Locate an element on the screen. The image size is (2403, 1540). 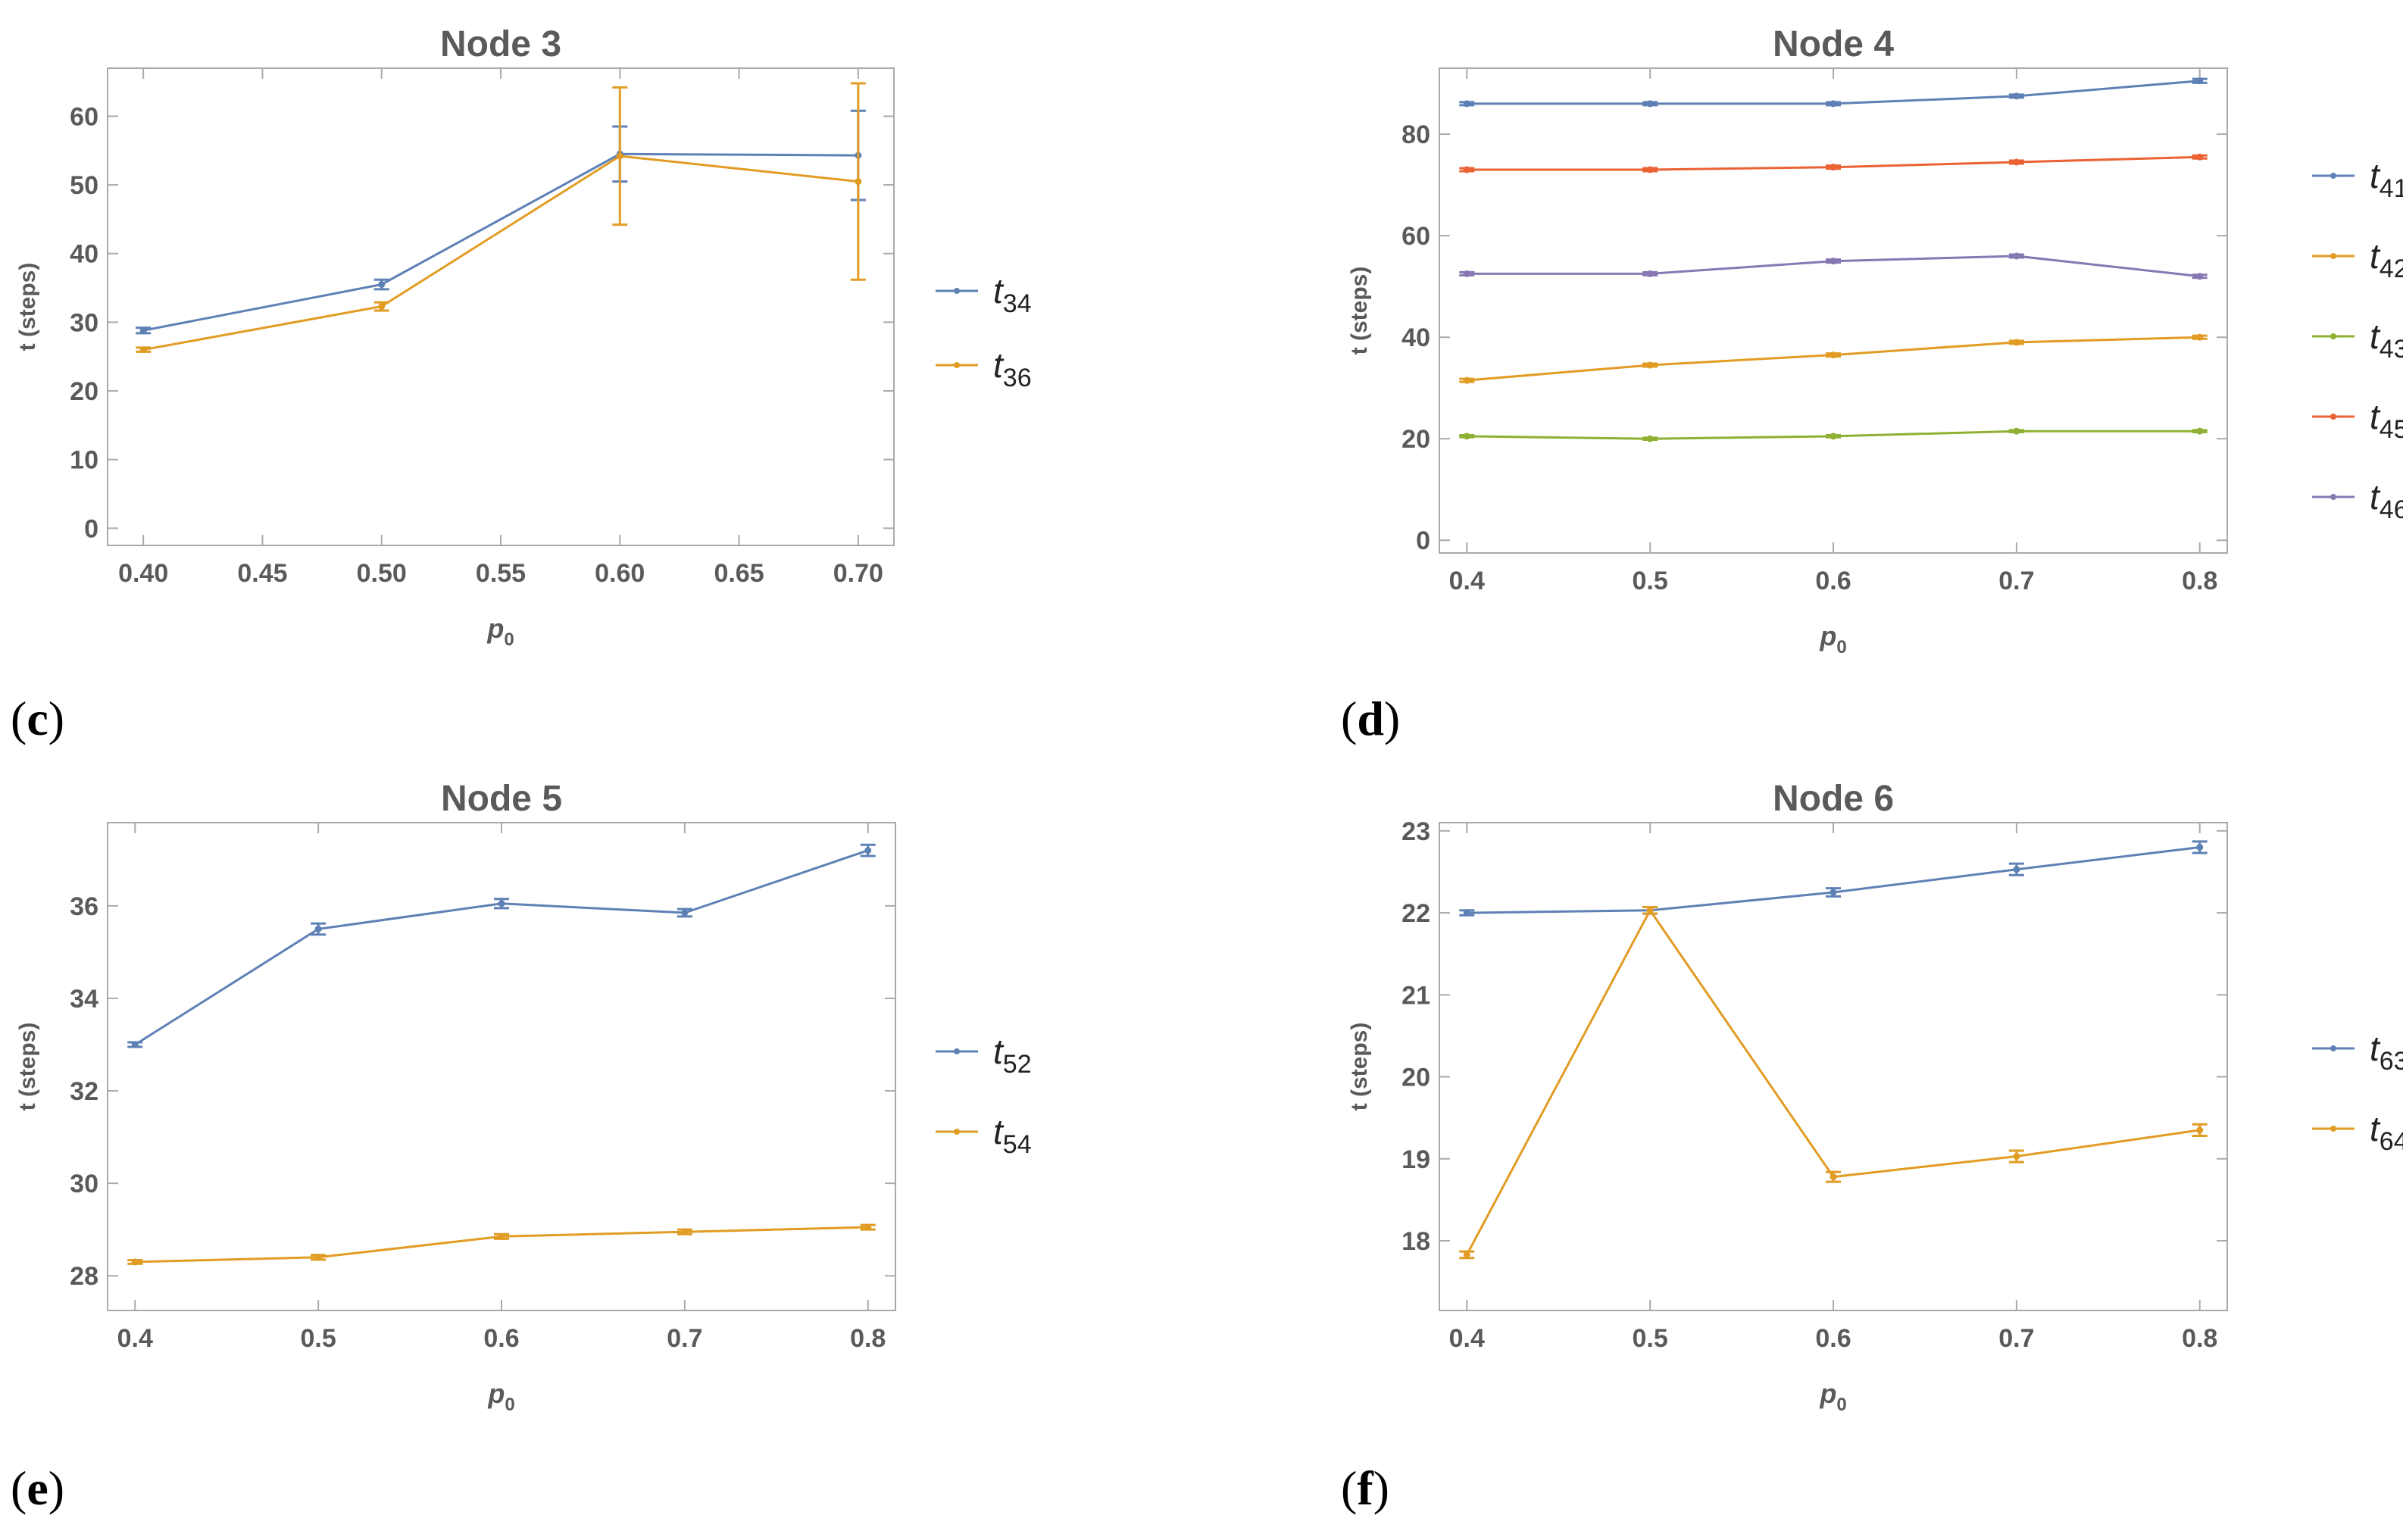
x-tick-label: 0.5 is located at coordinates (318, 1338).